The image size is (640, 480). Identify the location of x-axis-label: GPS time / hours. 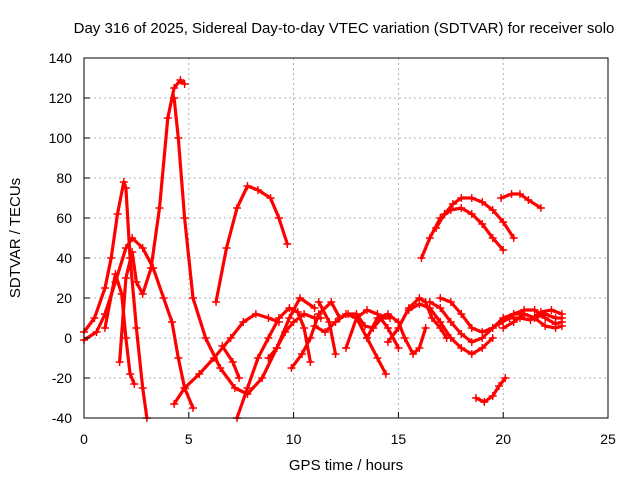
(346, 465).